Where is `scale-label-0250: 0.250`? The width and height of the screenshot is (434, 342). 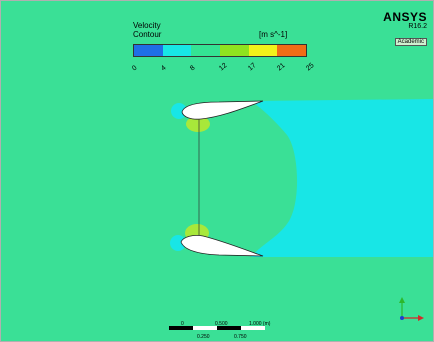
scale-label-0250: 0.250 is located at coordinates (203, 337).